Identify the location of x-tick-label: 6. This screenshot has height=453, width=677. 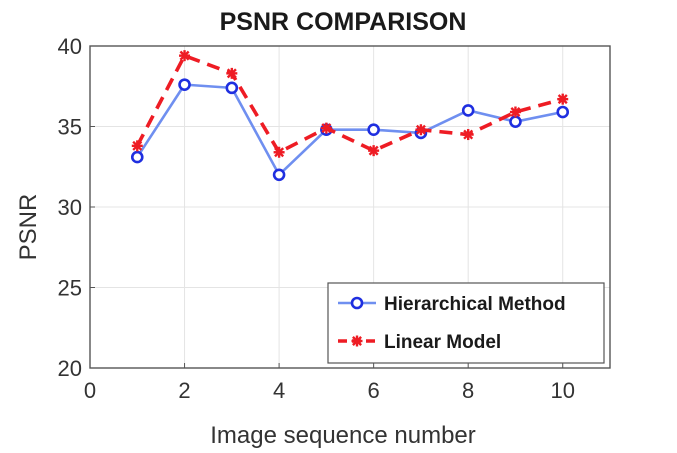
(374, 390).